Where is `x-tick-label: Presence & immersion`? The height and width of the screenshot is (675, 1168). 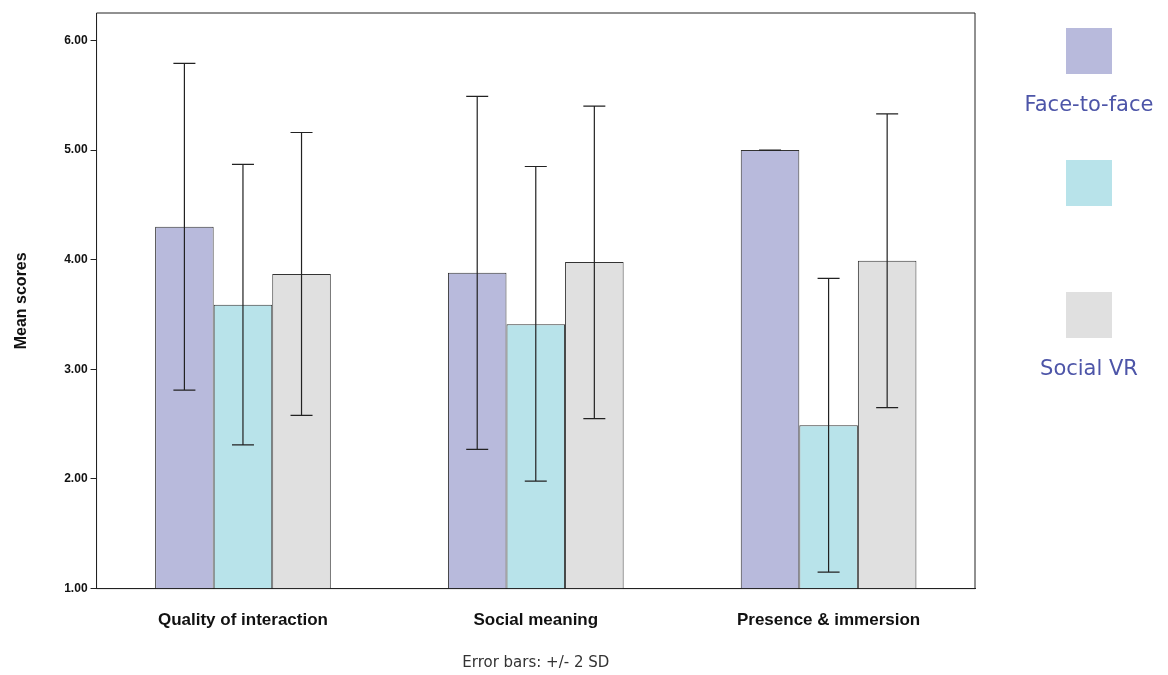
x-tick-label: Presence & immersion is located at coordinates (828, 620).